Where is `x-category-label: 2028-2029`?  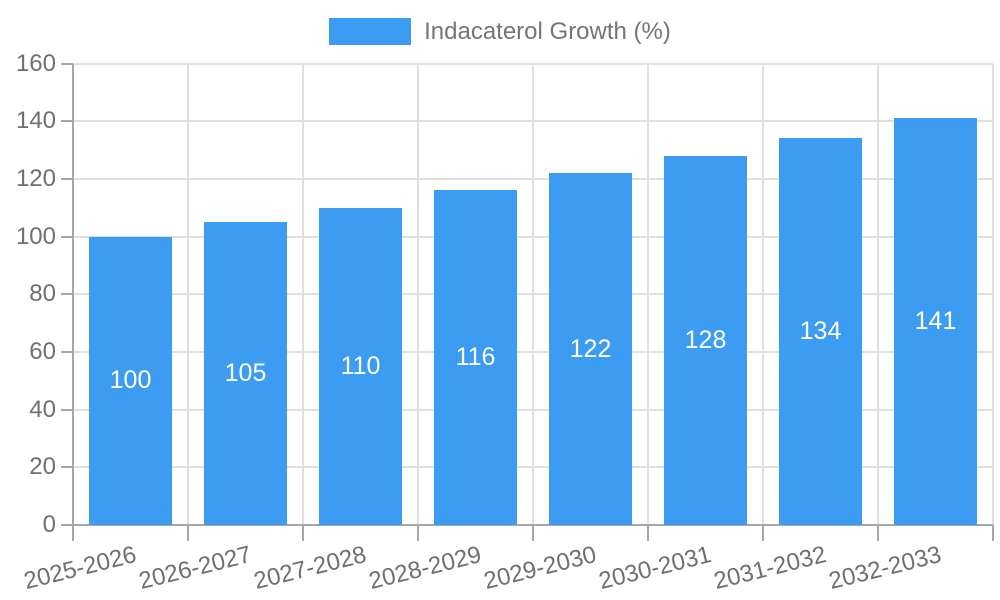 x-category-label: 2028-2029 is located at coordinates (424, 568).